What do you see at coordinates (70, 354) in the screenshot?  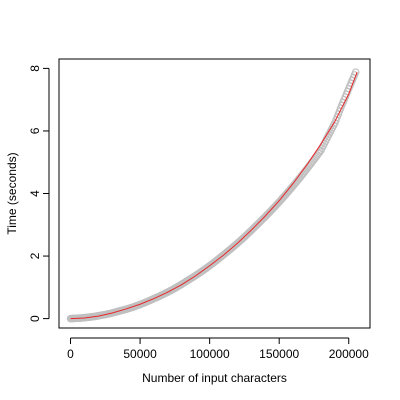 I see `x-tick-label: 0` at bounding box center [70, 354].